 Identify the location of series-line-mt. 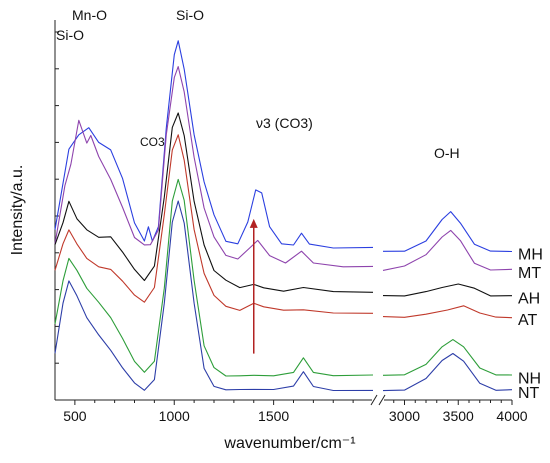
(447, 250).